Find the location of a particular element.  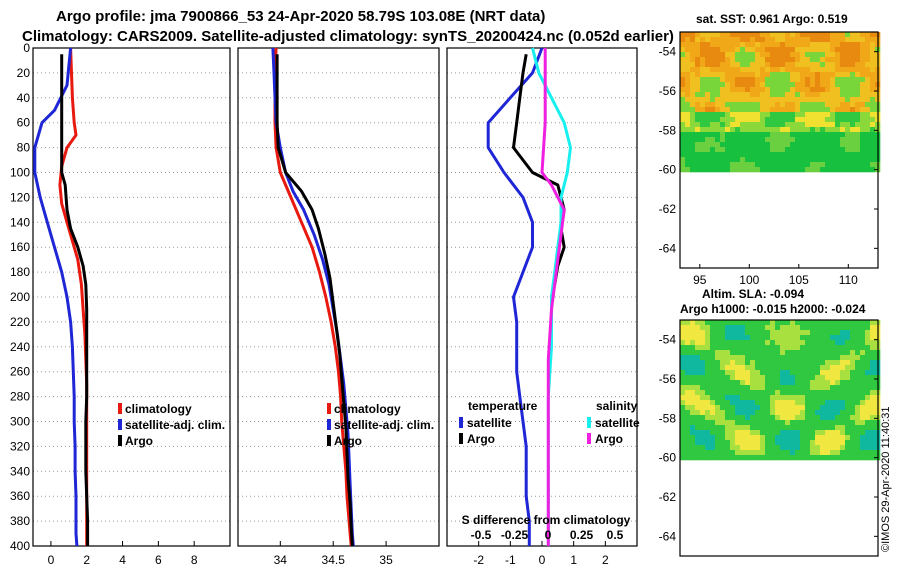

secondary-x-label: S difference from climatology is located at coordinates (546, 520).